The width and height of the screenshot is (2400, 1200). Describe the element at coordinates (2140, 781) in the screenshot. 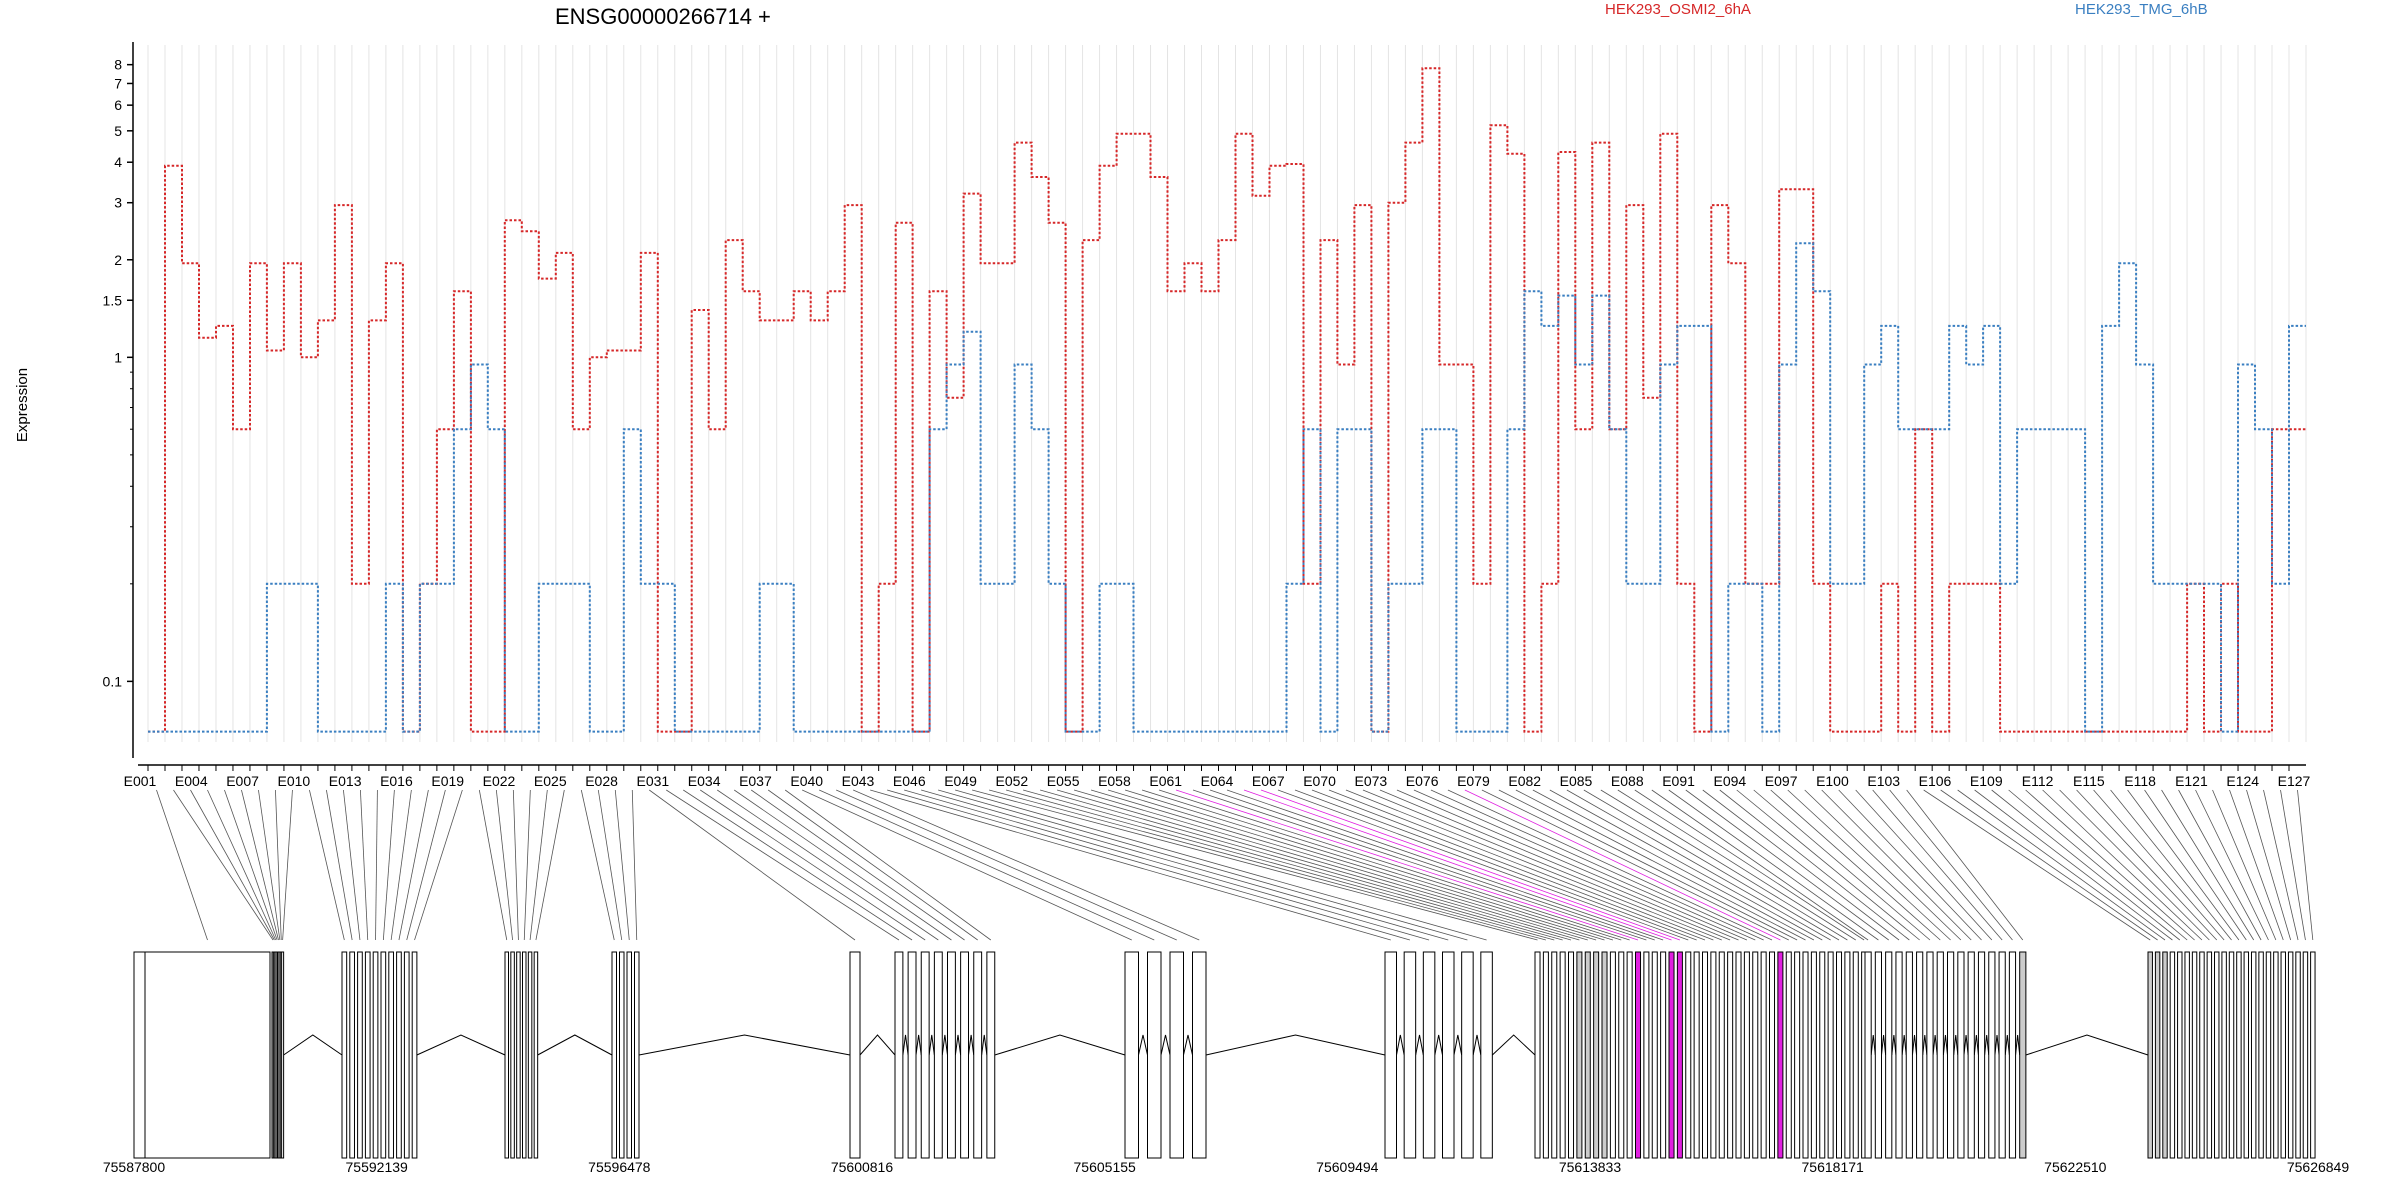

I see `x-tick-label: E118` at that location.